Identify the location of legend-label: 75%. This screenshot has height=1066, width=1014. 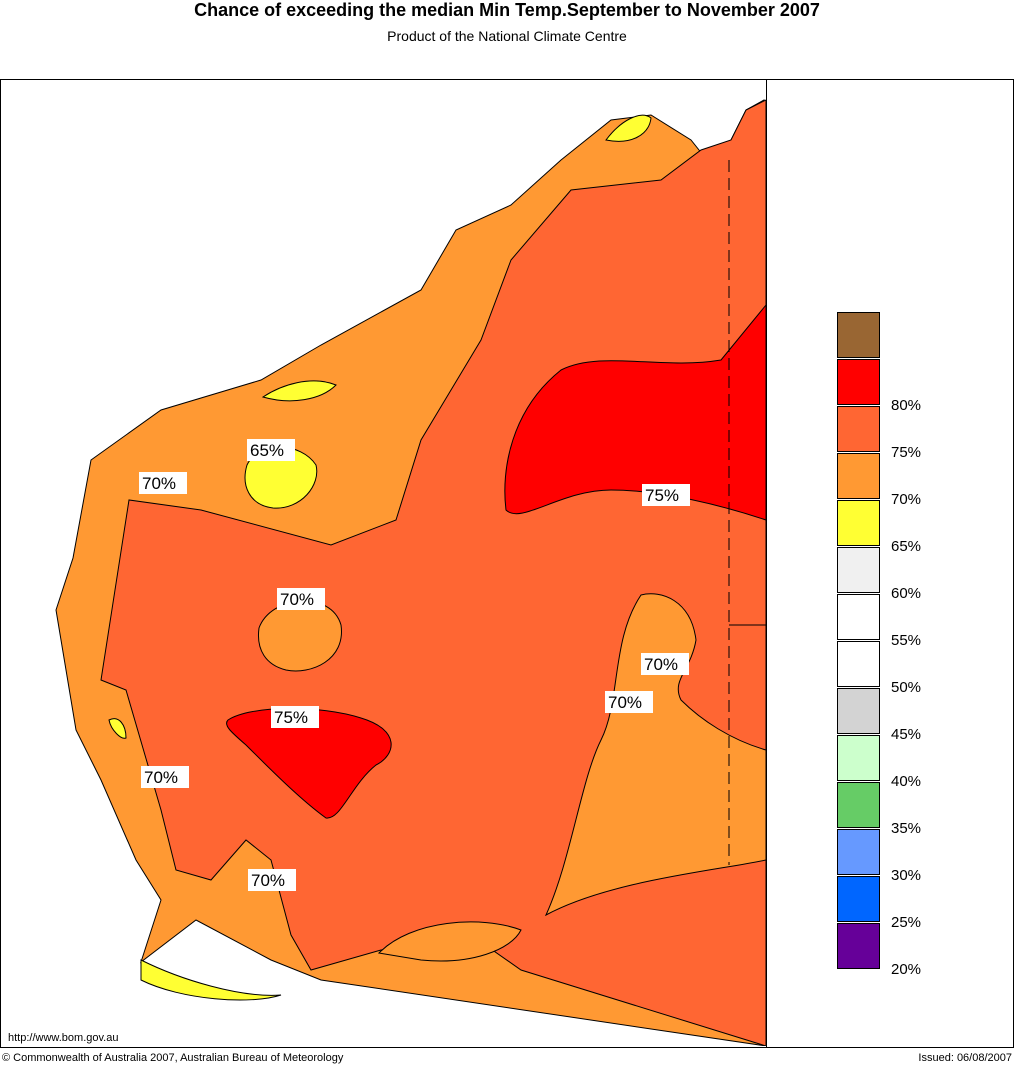
(906, 452).